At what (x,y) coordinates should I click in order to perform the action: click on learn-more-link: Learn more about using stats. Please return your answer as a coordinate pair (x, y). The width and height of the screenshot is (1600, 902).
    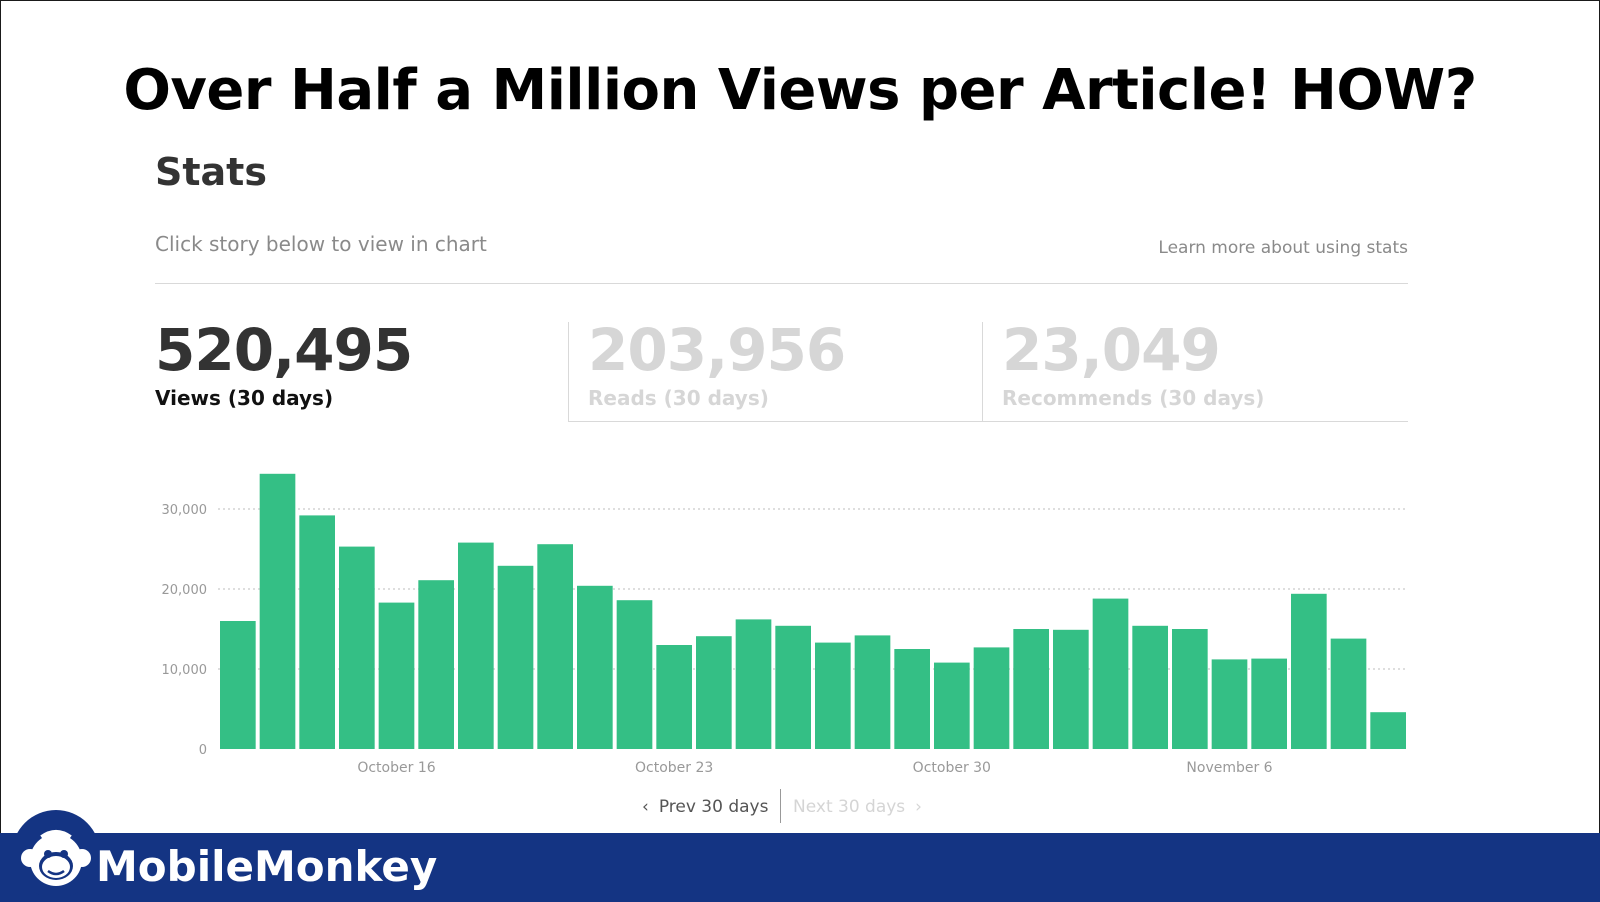
    Looking at the image, I should click on (1283, 248).